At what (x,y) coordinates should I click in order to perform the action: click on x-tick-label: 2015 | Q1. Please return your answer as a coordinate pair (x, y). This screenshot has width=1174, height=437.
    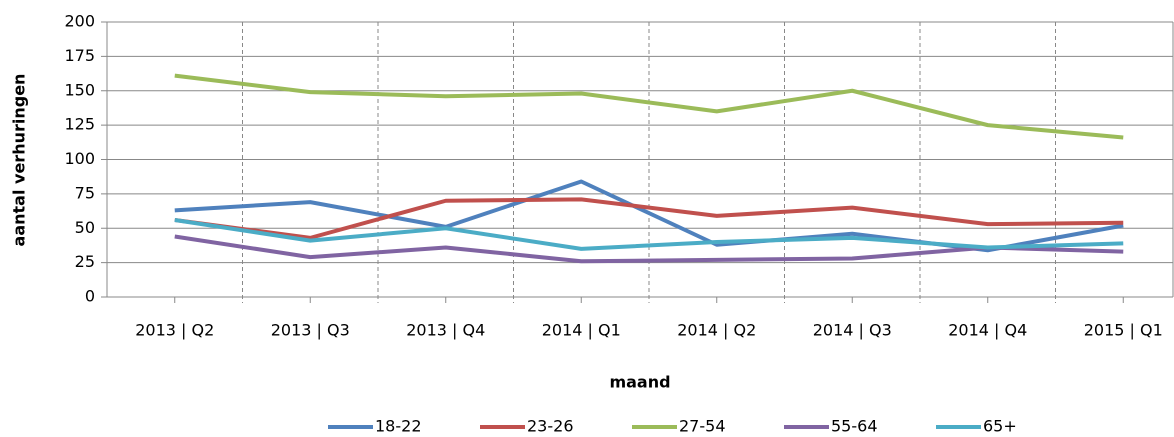
    Looking at the image, I should click on (1123, 330).